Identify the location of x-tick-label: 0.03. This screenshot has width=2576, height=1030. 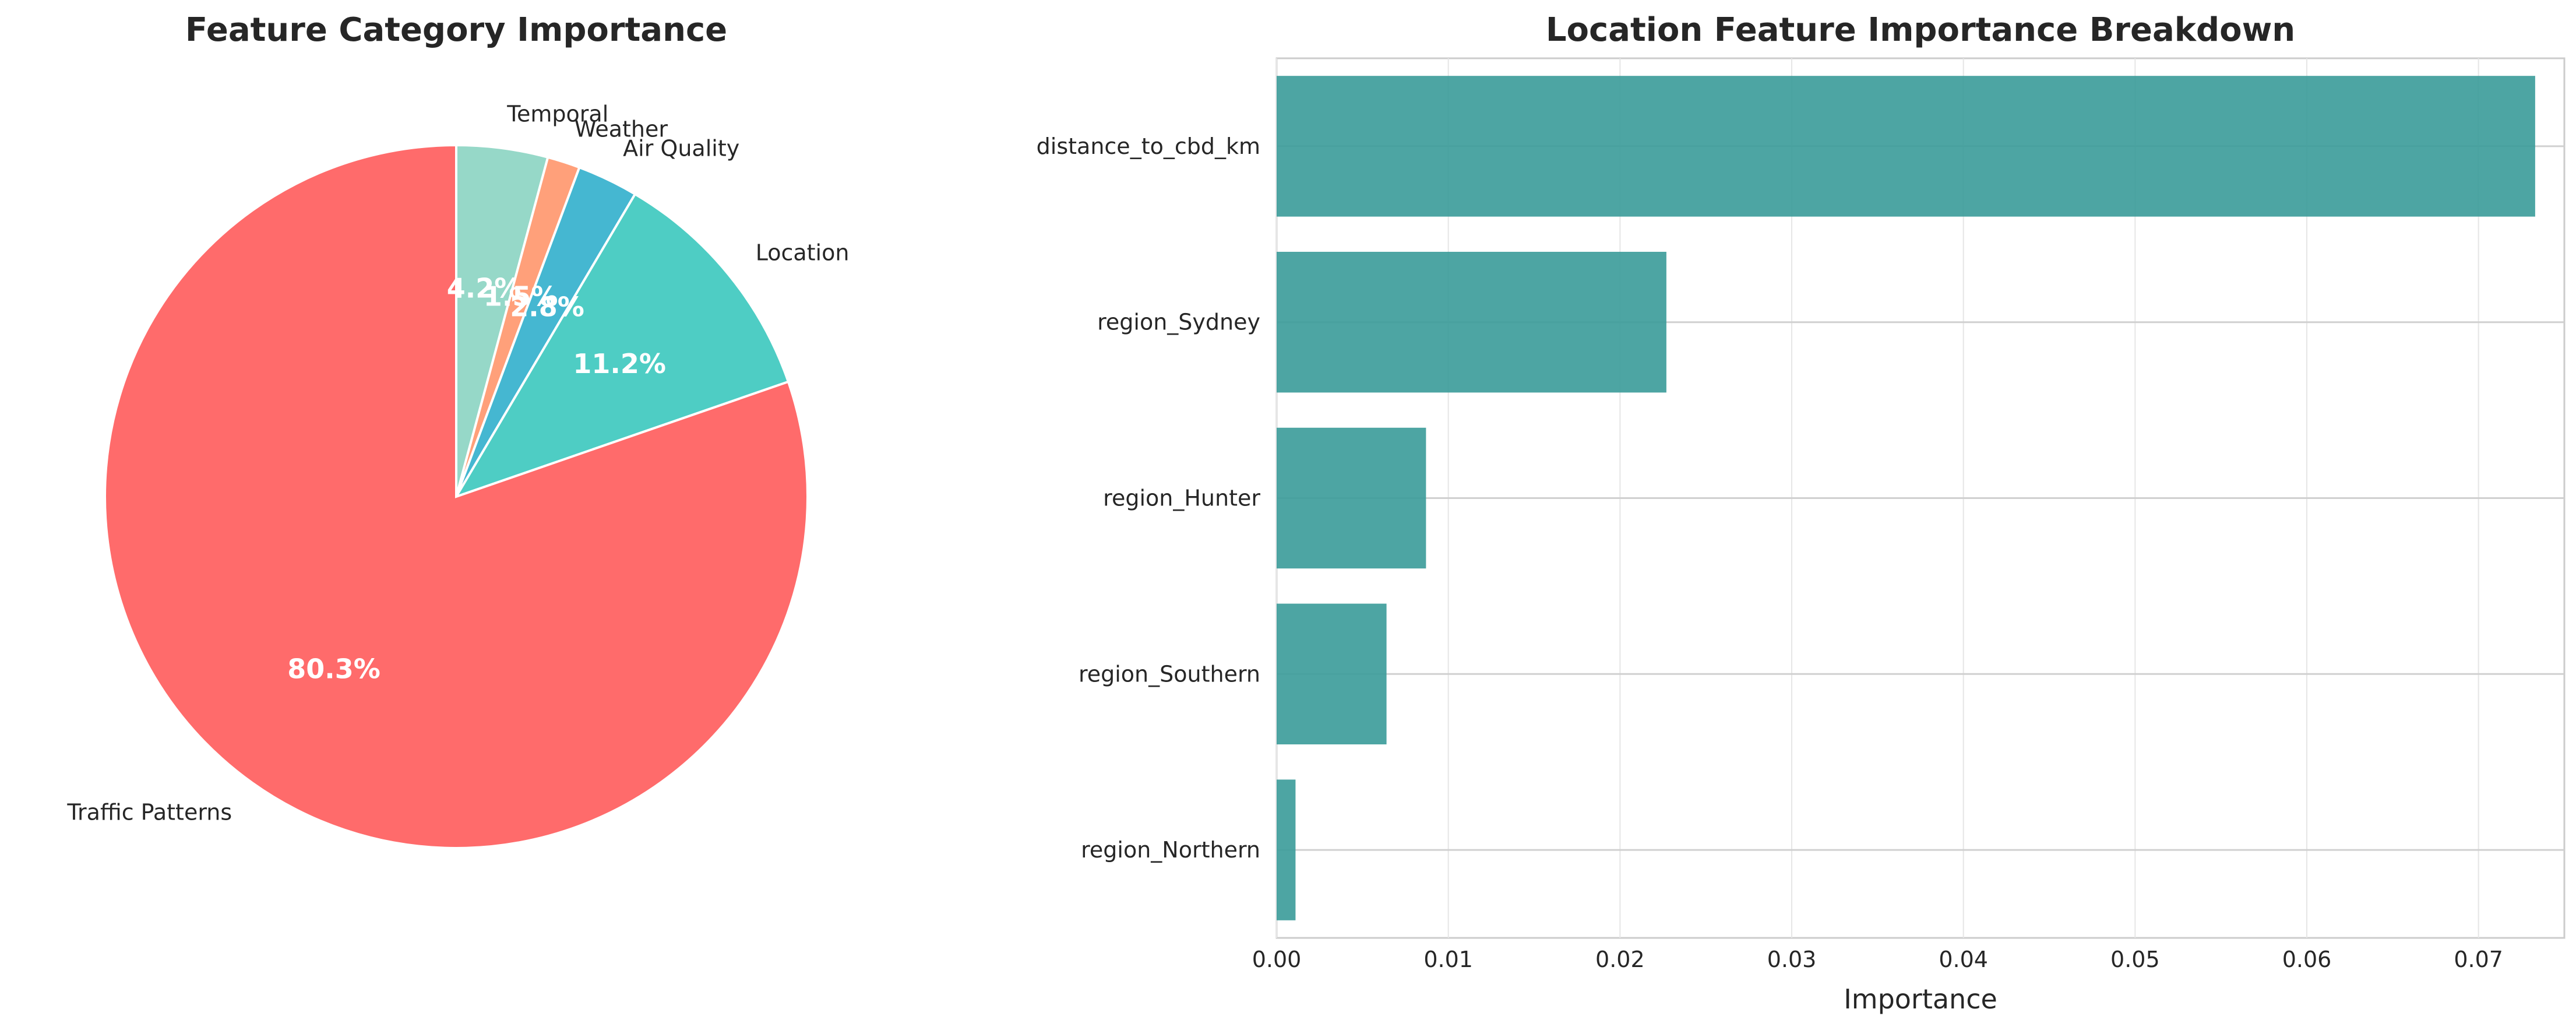
(1792, 959).